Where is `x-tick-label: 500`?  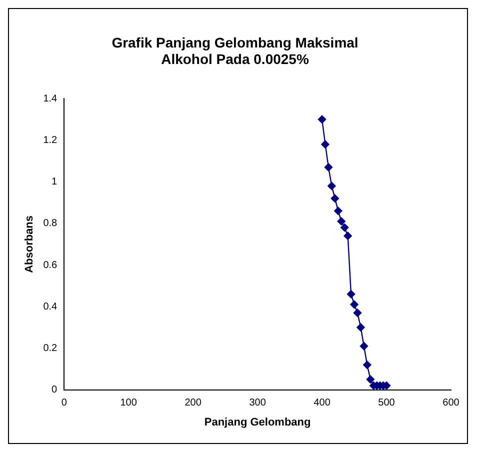 x-tick-label: 500 is located at coordinates (387, 403).